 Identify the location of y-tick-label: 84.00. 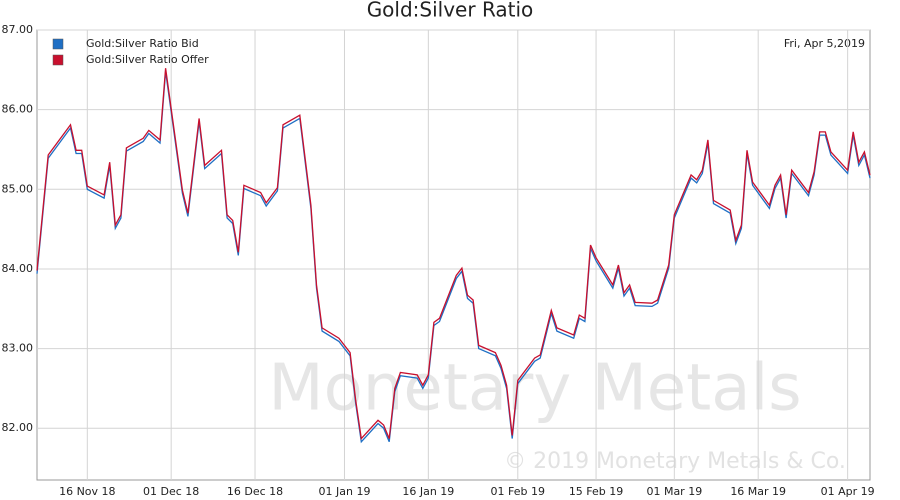
(18, 268).